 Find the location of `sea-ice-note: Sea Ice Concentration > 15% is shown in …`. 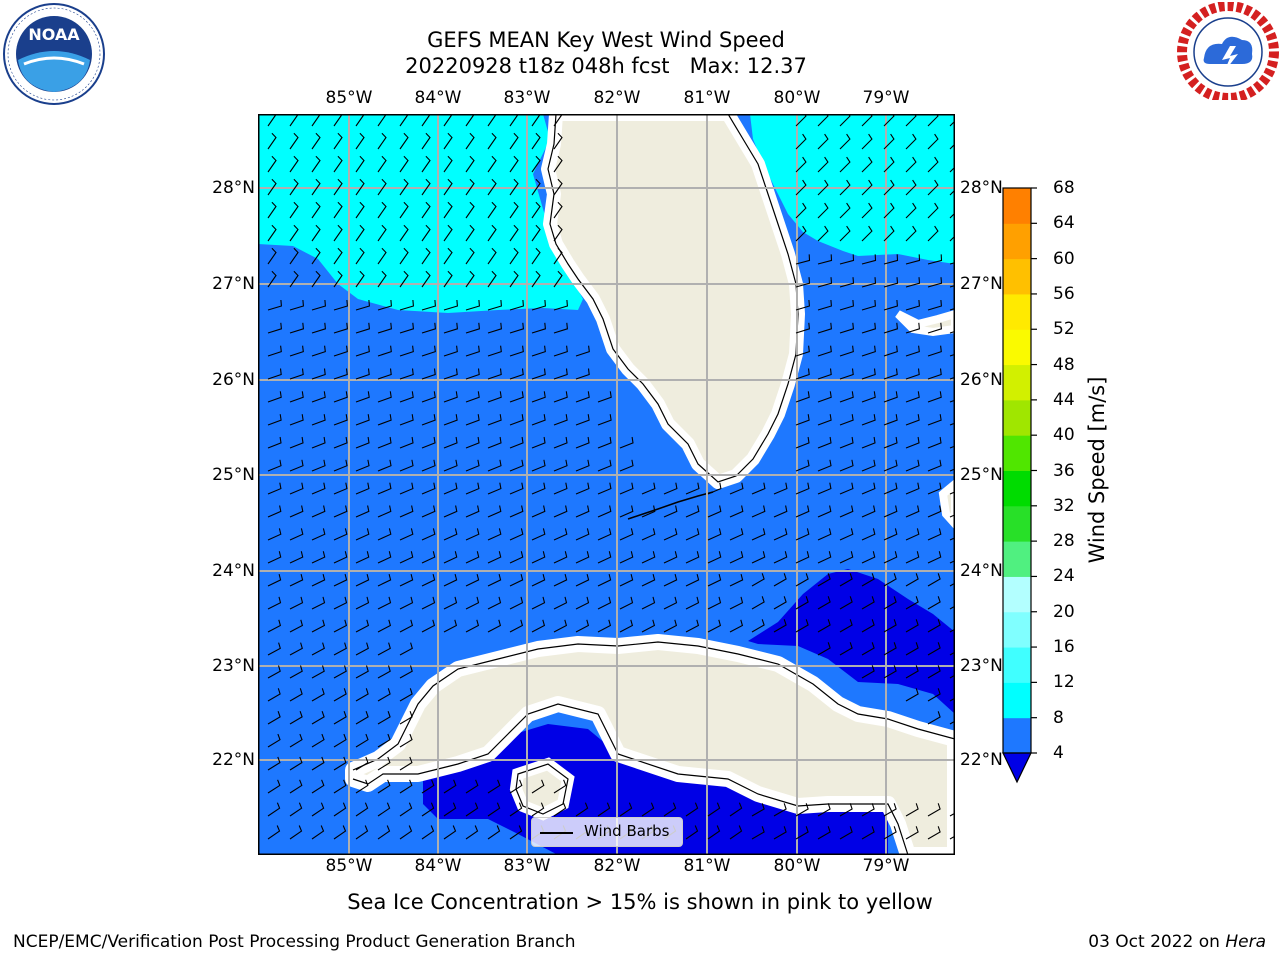

sea-ice-note: Sea Ice Concentration > 15% is shown in … is located at coordinates (640, 902).